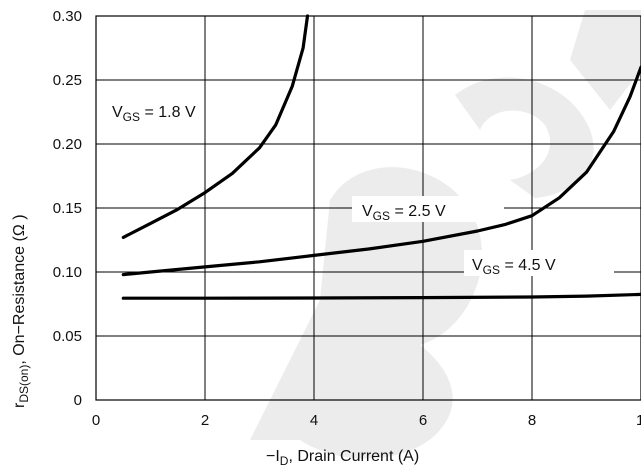  What do you see at coordinates (67, 336) in the screenshot?
I see `y-tick-label: 0.05` at bounding box center [67, 336].